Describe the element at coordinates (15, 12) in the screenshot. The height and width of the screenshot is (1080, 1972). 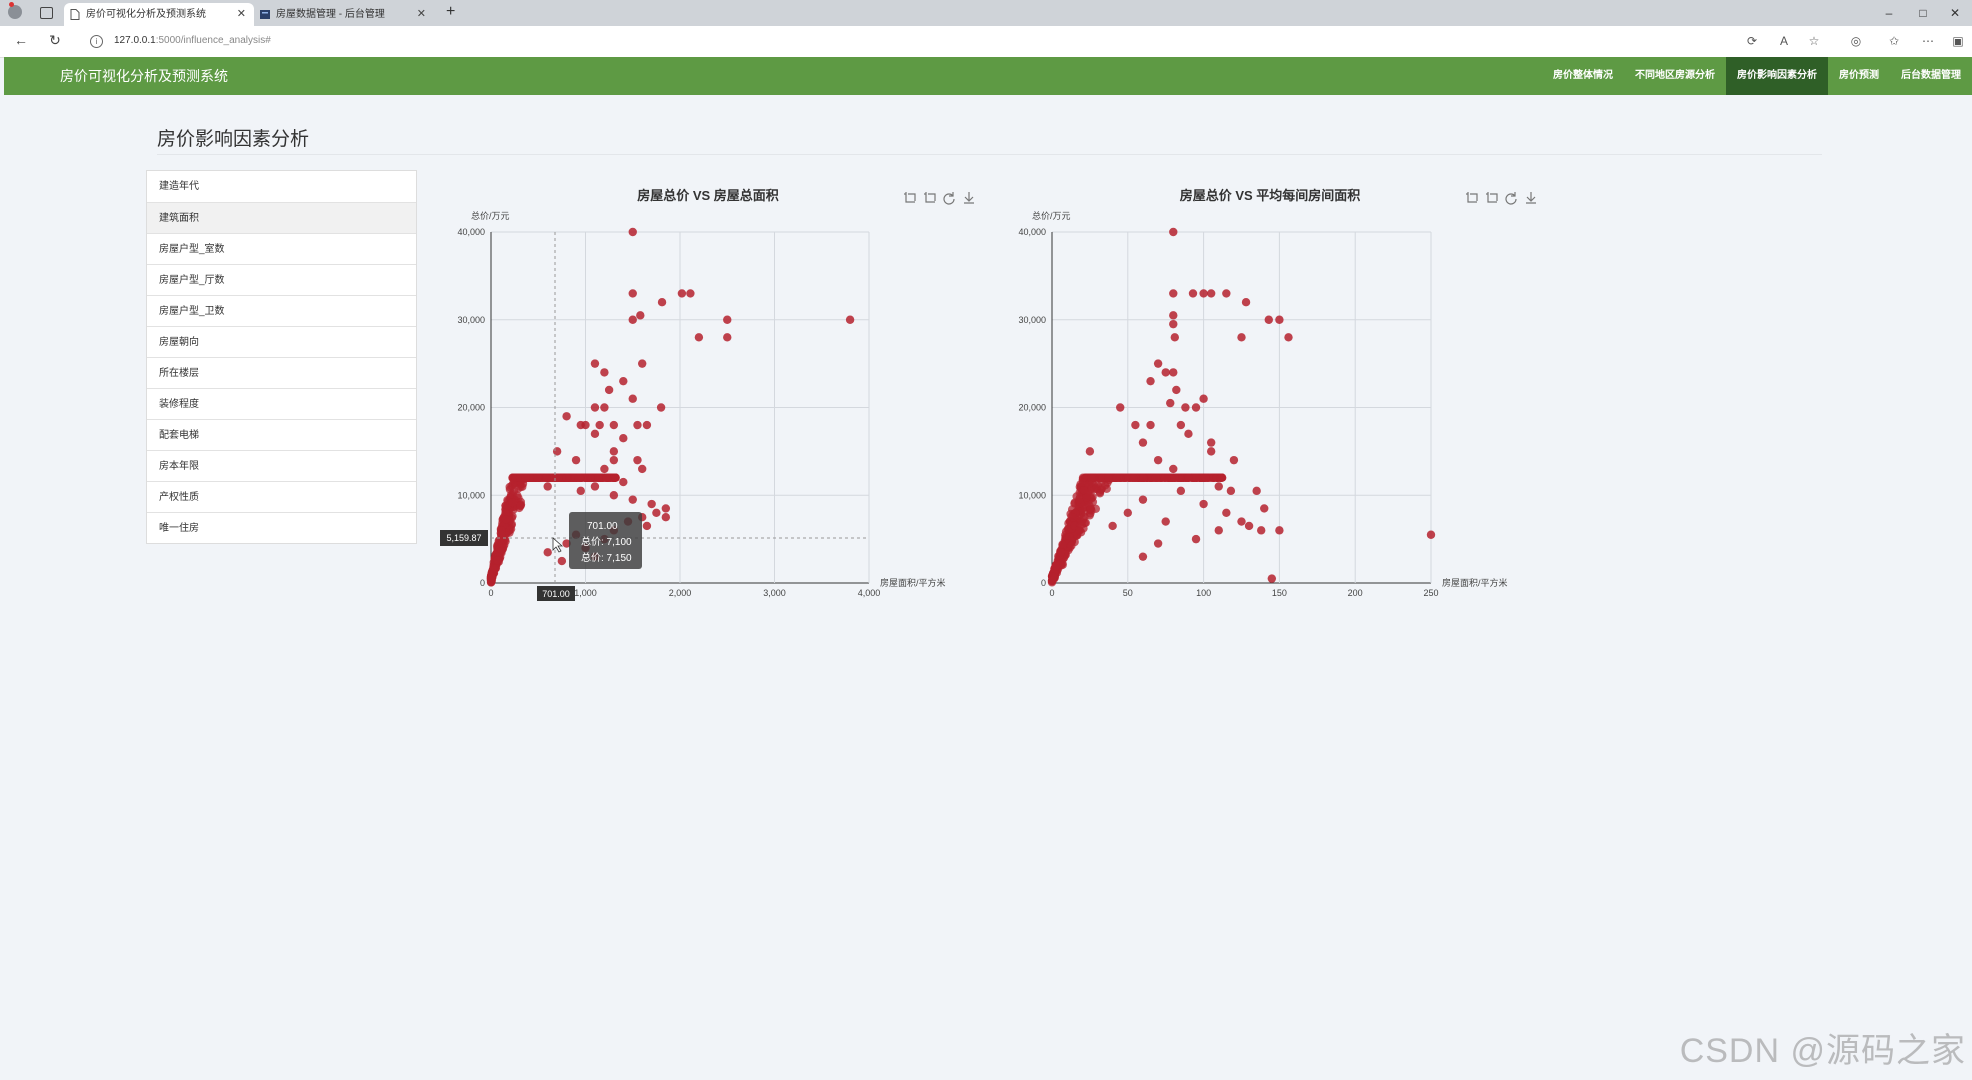
I see `profile-icon` at that location.